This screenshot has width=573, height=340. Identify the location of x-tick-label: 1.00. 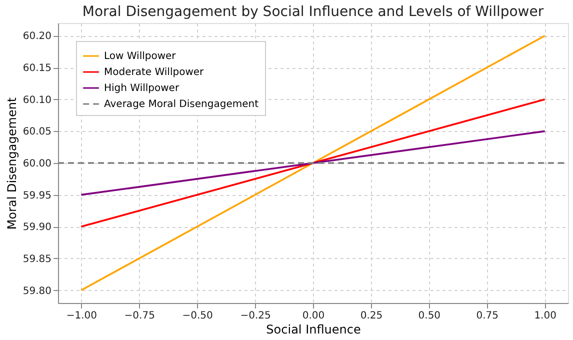
(545, 316).